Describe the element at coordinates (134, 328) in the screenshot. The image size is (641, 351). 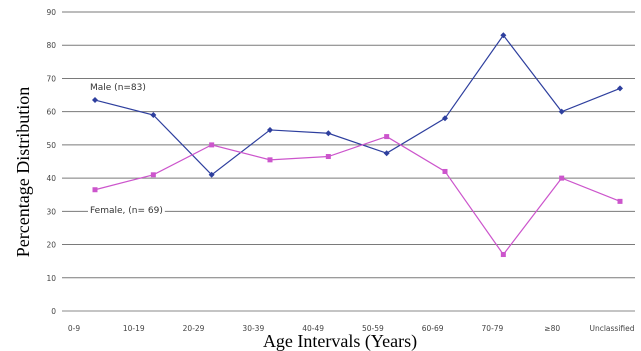
I see `x-tick-label: 10-19` at that location.